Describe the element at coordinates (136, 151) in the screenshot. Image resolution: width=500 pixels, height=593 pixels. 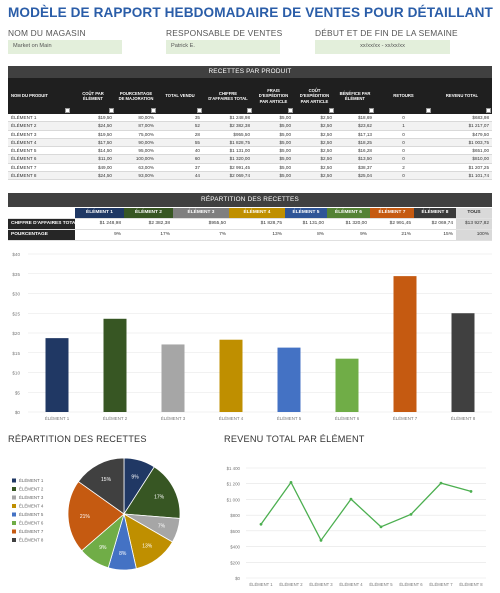
I see `table-cell: 95,00%` at that location.